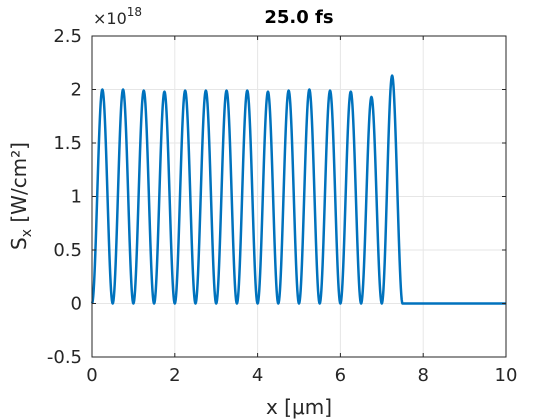  I want to click on y-tick-label: 2.5, so click(67, 36).